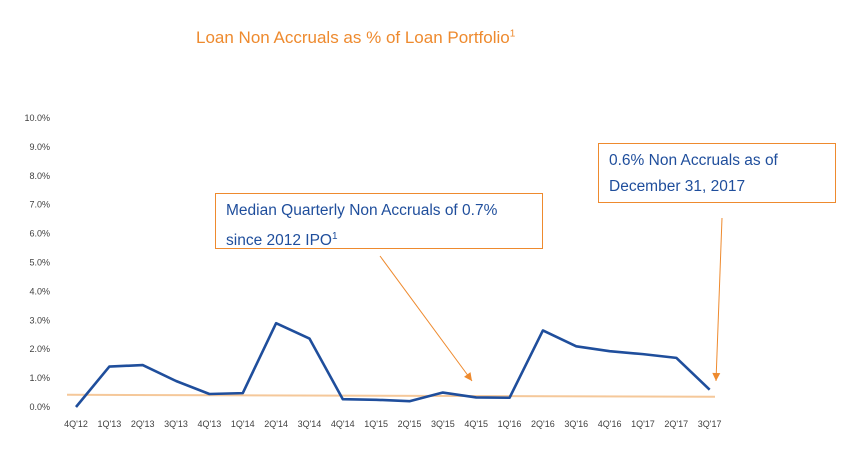 Image resolution: width=842 pixels, height=455 pixels. I want to click on y-tick-label: 3.0%, so click(39, 320).